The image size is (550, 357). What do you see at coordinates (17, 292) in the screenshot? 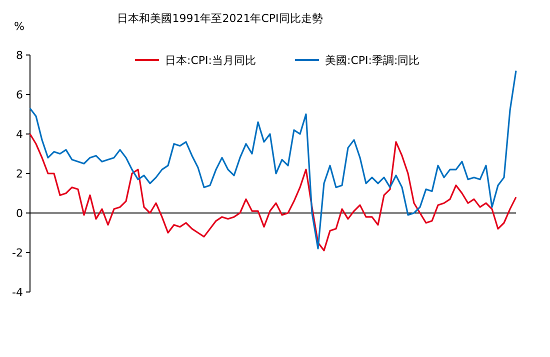
I see `y-tick-label: -4` at bounding box center [17, 292].